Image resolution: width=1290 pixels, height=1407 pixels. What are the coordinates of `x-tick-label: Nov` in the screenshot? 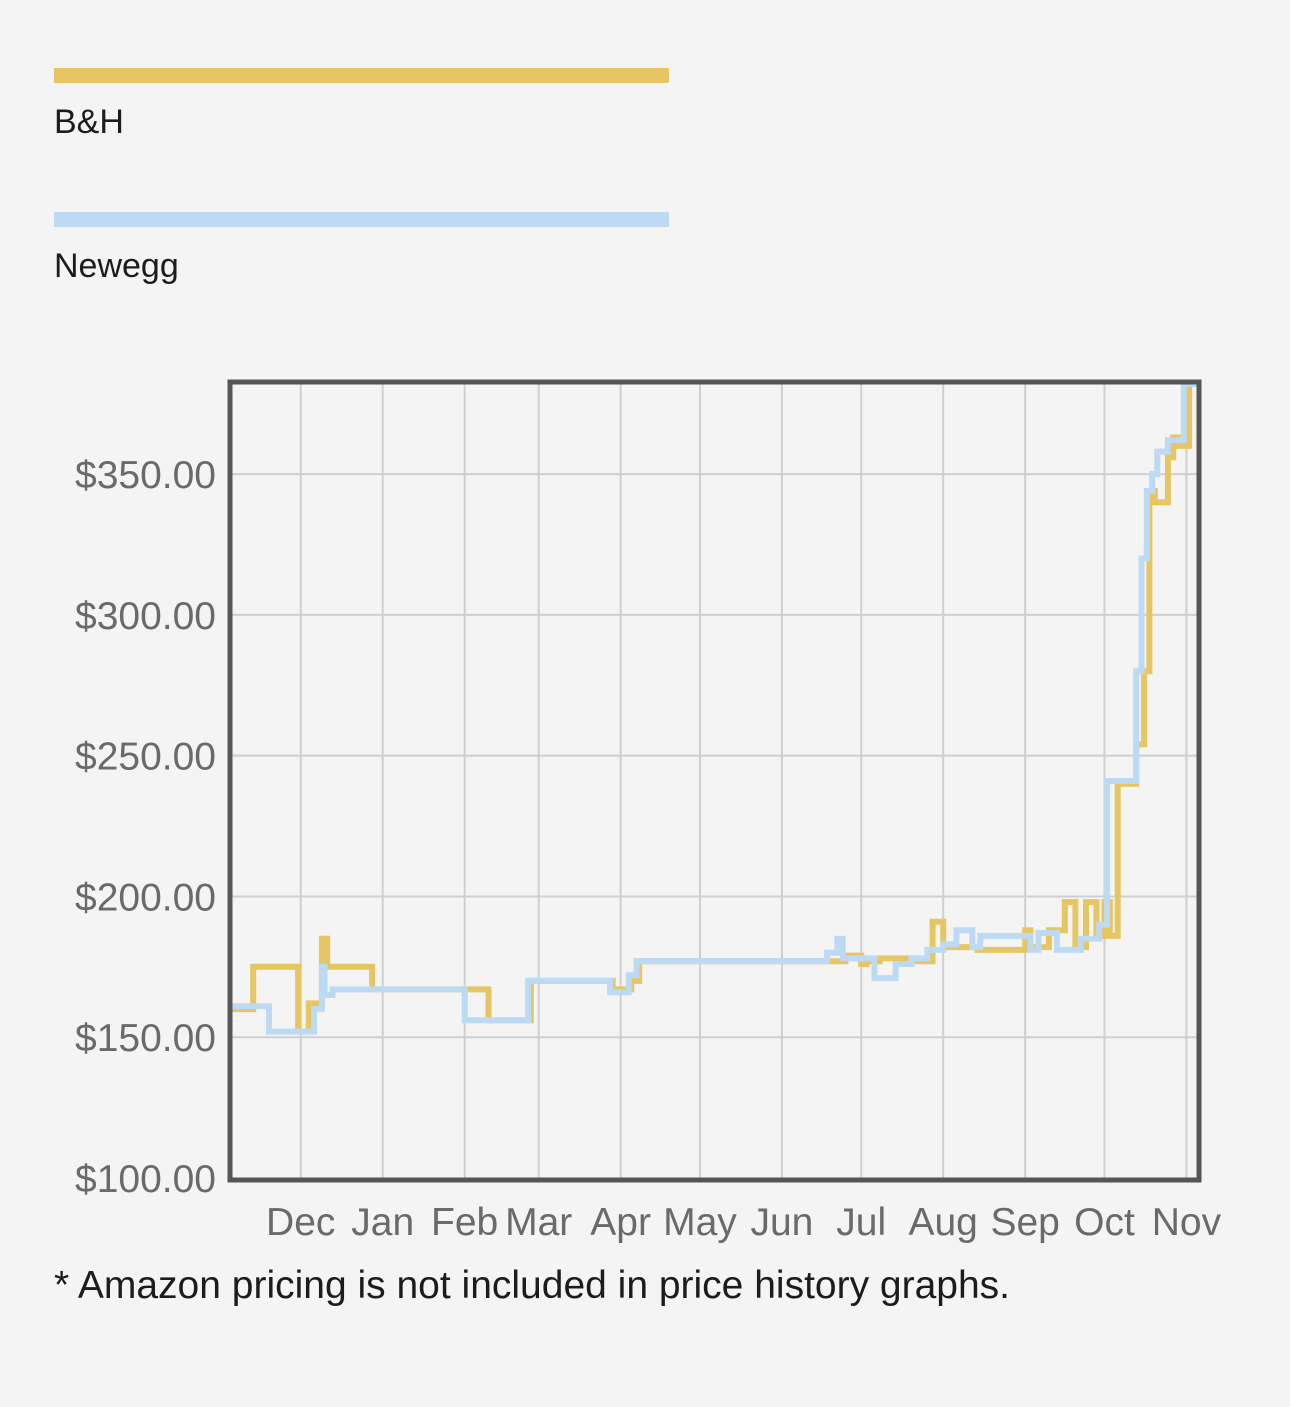 It's located at (1187, 1222).